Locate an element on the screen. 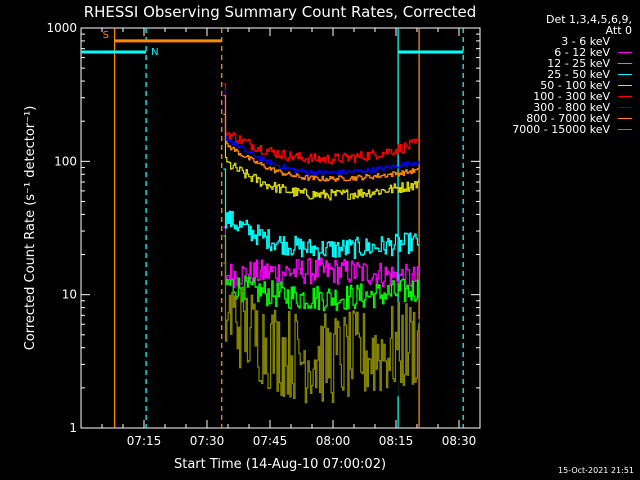 The width and height of the screenshot is (640, 480). legend-entry: 100 - 300 keV is located at coordinates (552, 96).